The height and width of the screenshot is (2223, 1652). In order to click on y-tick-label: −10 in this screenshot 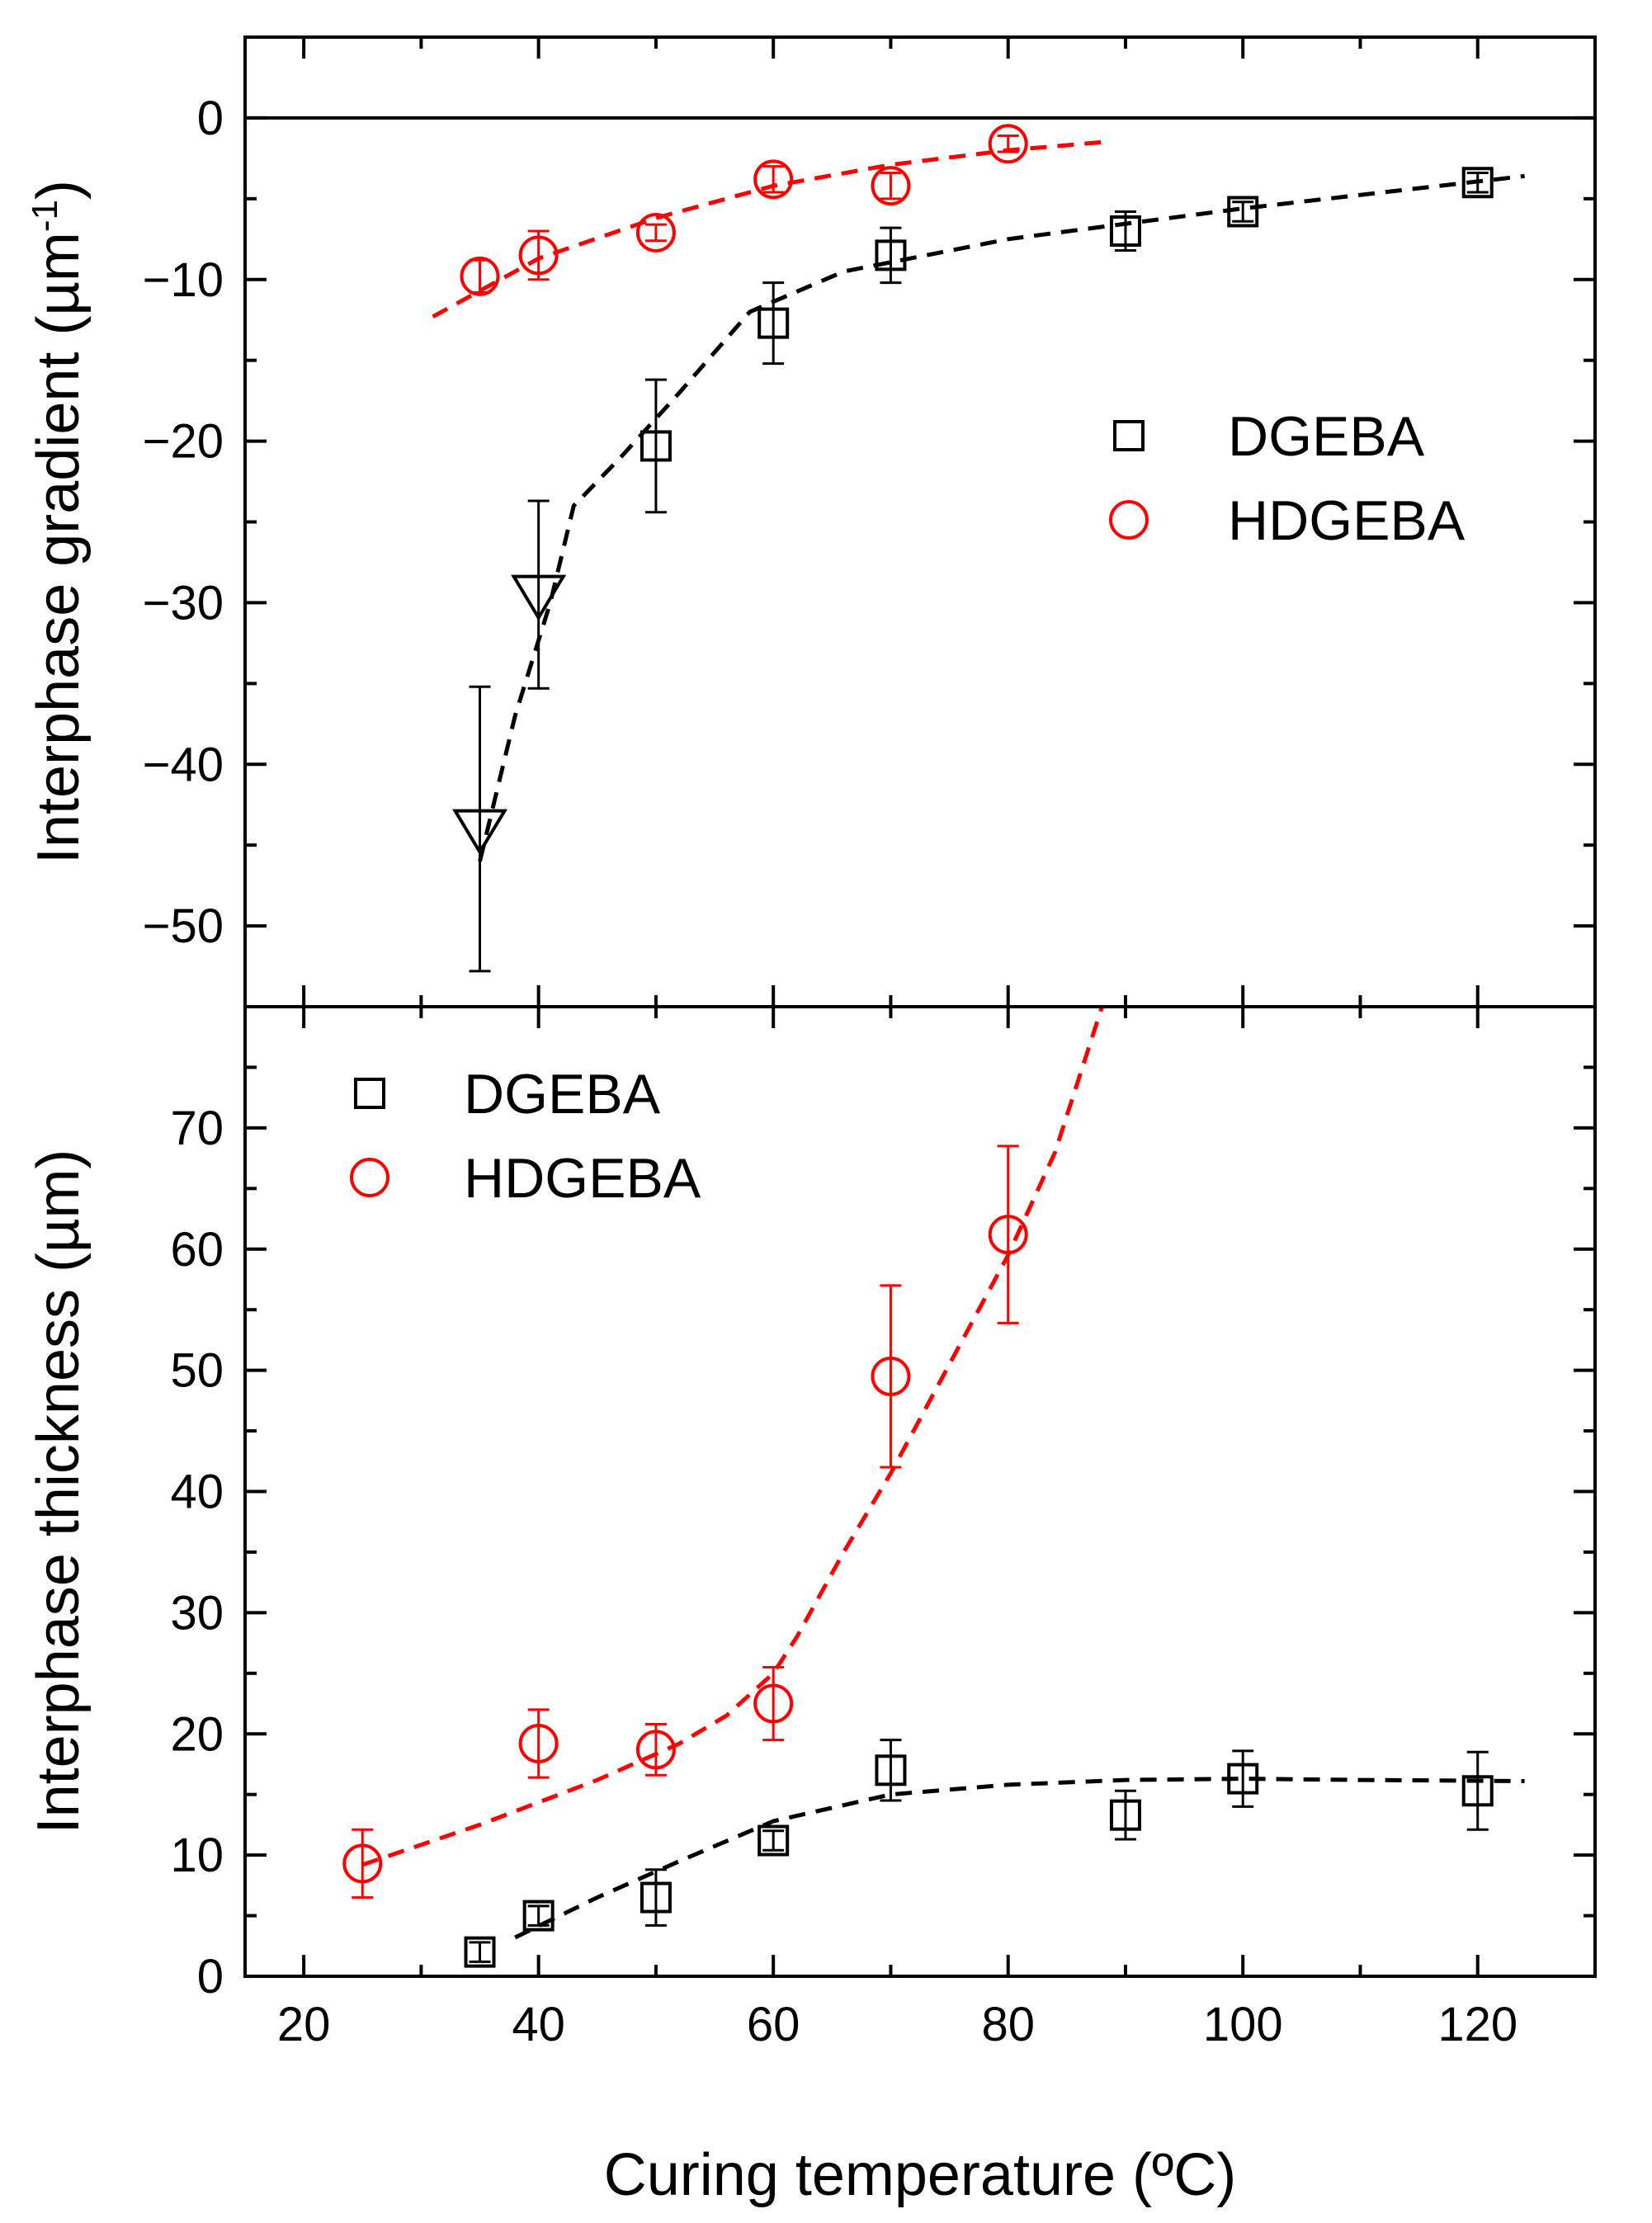, I will do `click(184, 280)`.